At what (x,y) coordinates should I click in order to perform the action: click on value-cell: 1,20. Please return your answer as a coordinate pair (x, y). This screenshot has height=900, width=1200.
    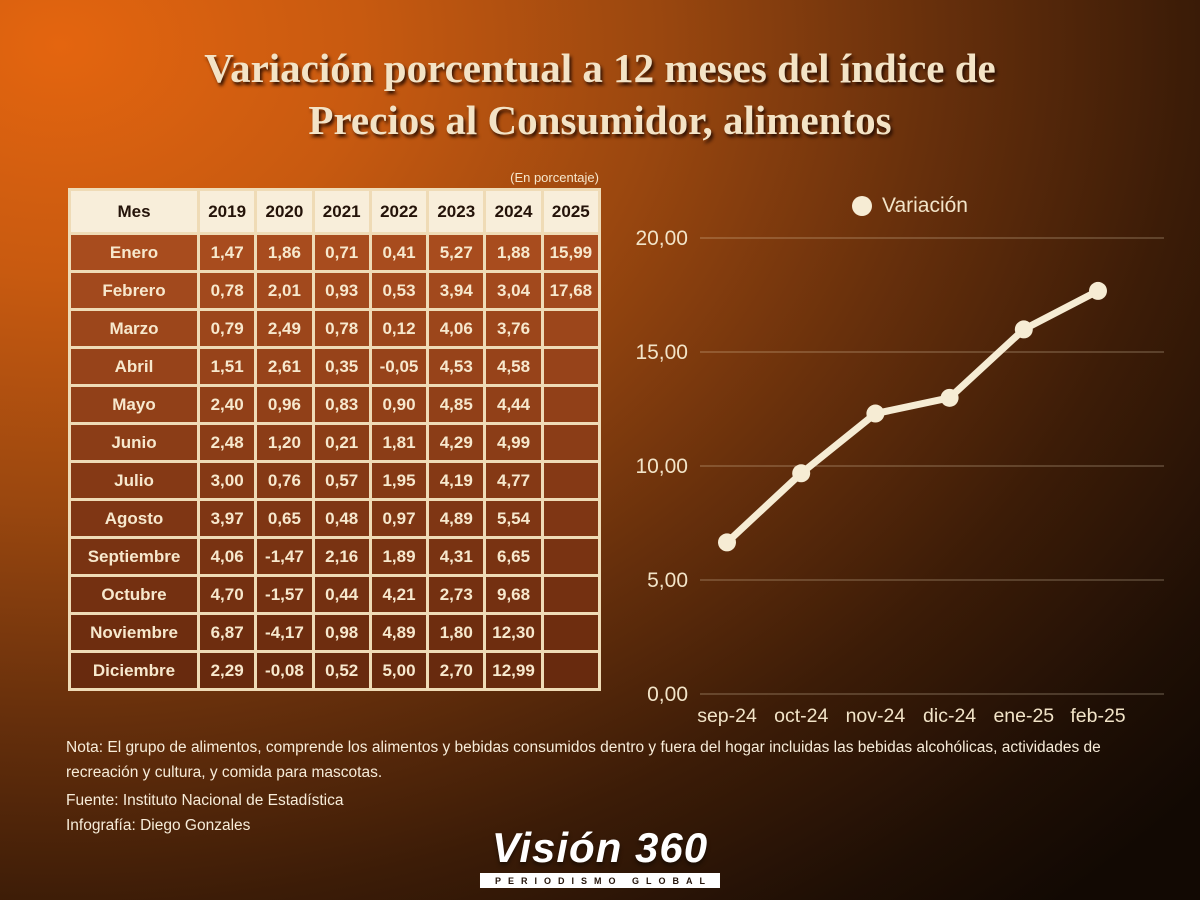
    Looking at the image, I should click on (284, 442).